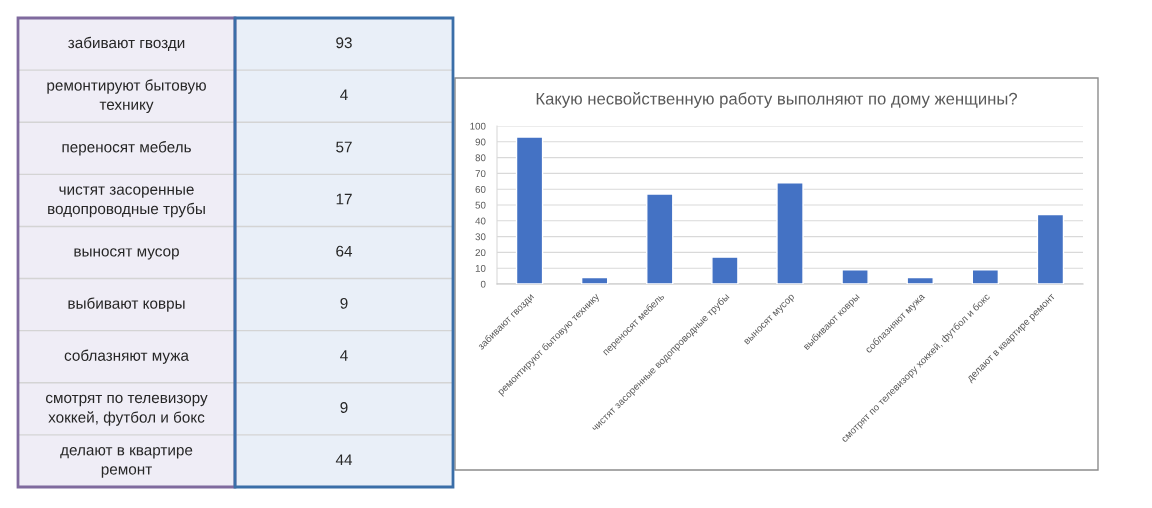 Image resolution: width=1152 pixels, height=508 pixels. I want to click on data-label: 57, so click(344, 147).